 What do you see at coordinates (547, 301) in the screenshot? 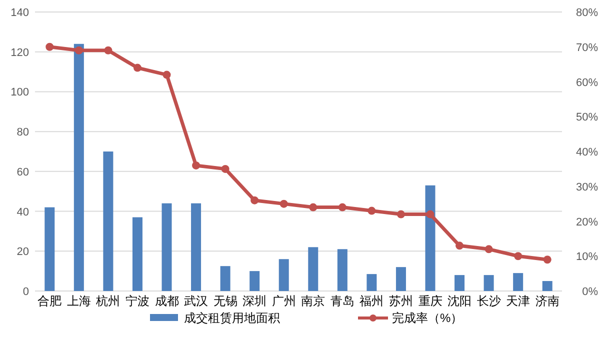
I see `x-tick-label: 济南` at bounding box center [547, 301].